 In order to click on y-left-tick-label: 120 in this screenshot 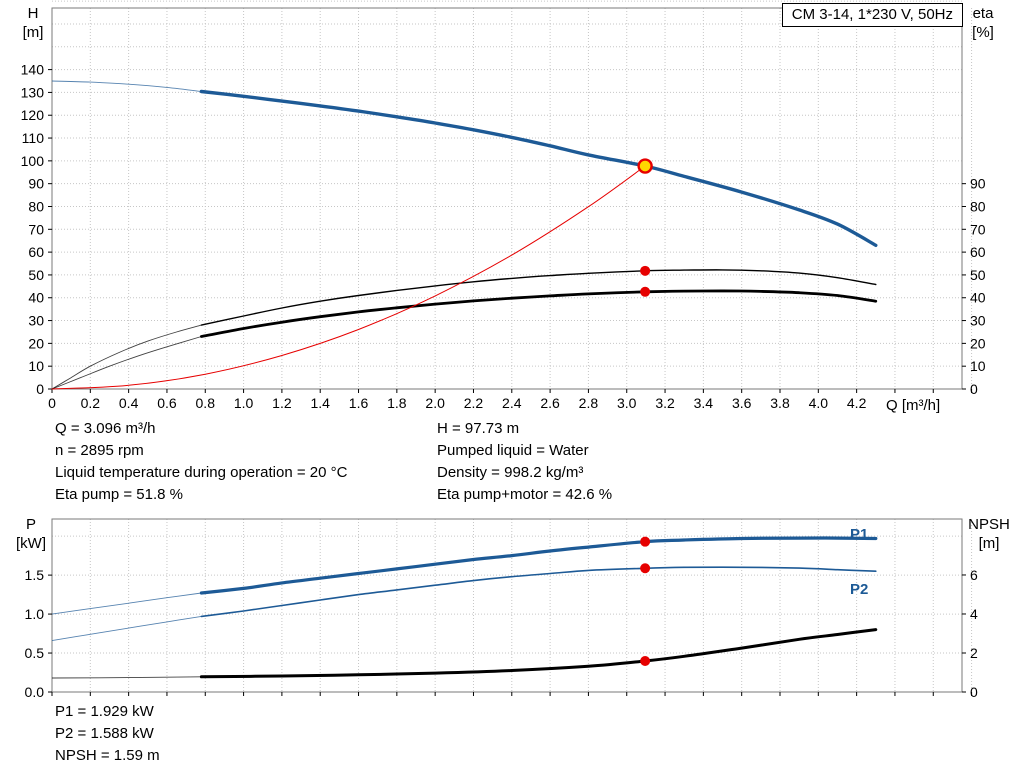, I will do `click(33, 115)`.